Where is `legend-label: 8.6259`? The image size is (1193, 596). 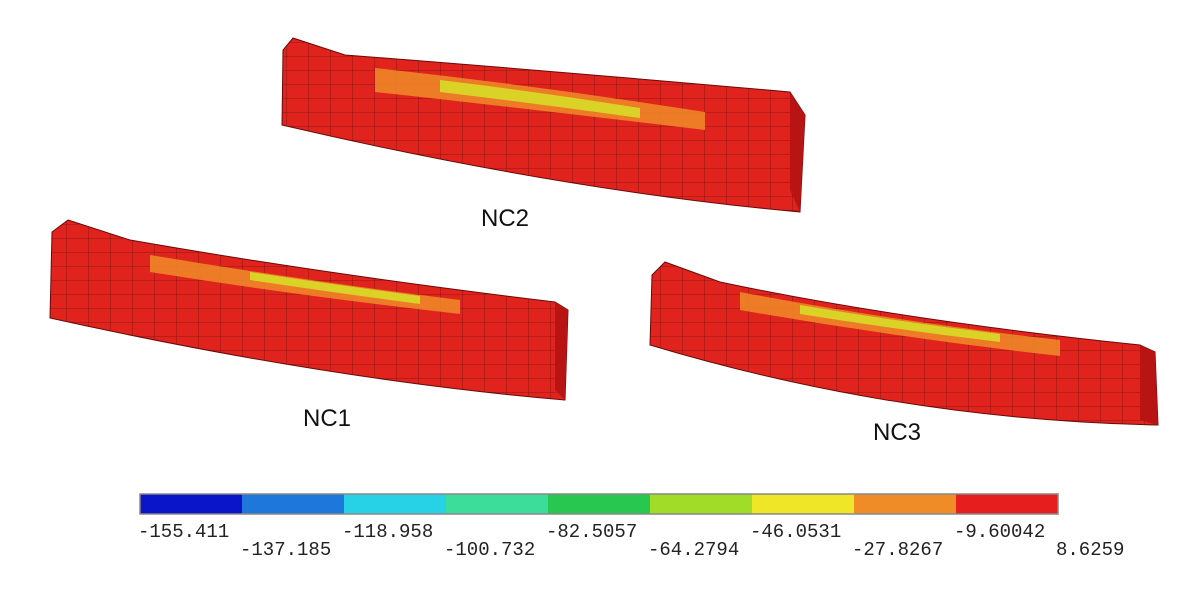
legend-label: 8.6259 is located at coordinates (1090, 550).